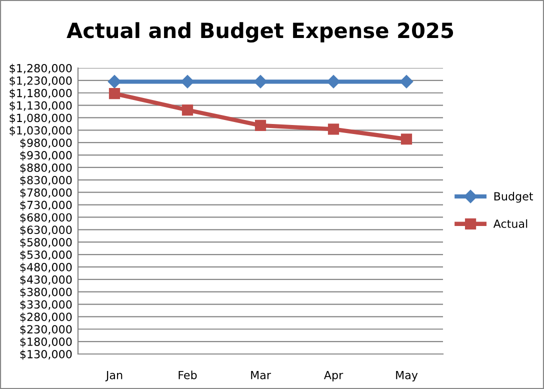 The width and height of the screenshot is (544, 389). What do you see at coordinates (41, 69) in the screenshot?
I see `y-tick-label: $1,280,000` at bounding box center [41, 69].